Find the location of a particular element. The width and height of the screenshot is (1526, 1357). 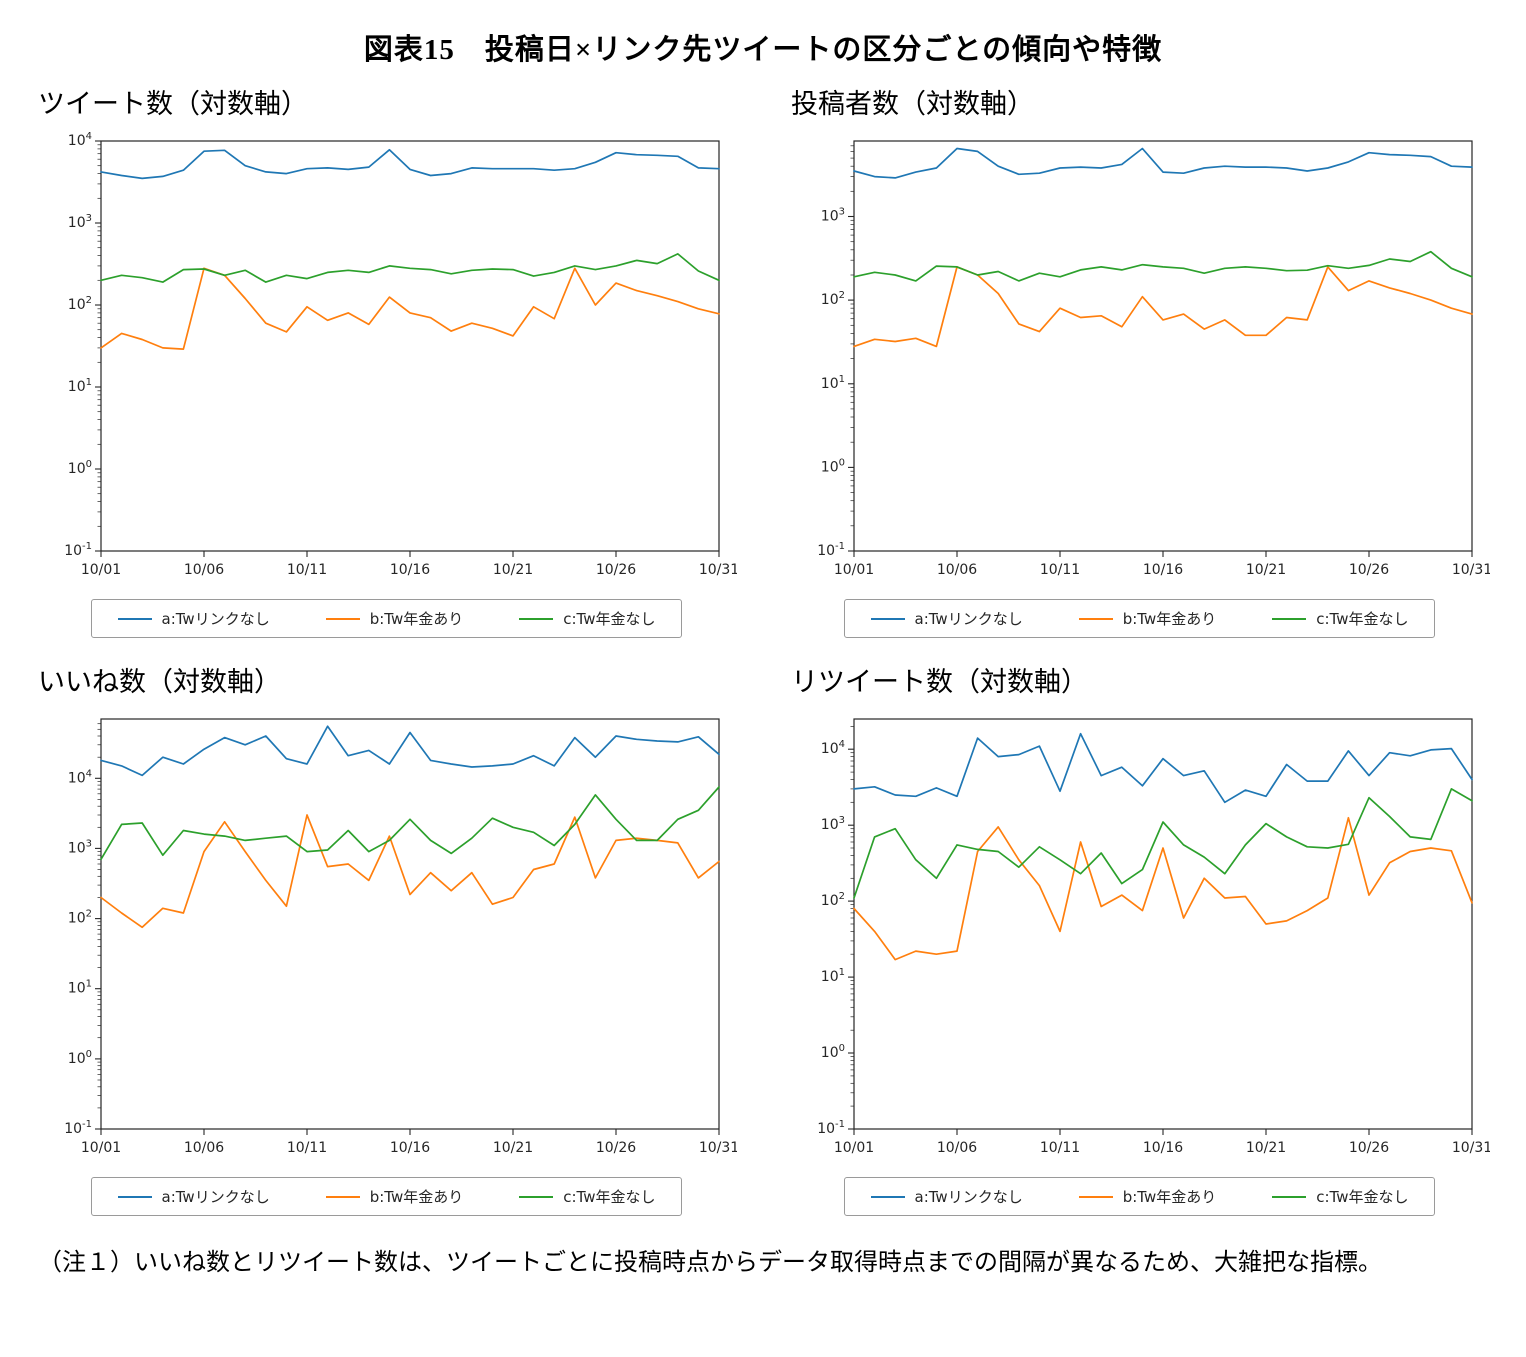

chart-title-posters: 投稿者数（対数軸） is located at coordinates (912, 104).